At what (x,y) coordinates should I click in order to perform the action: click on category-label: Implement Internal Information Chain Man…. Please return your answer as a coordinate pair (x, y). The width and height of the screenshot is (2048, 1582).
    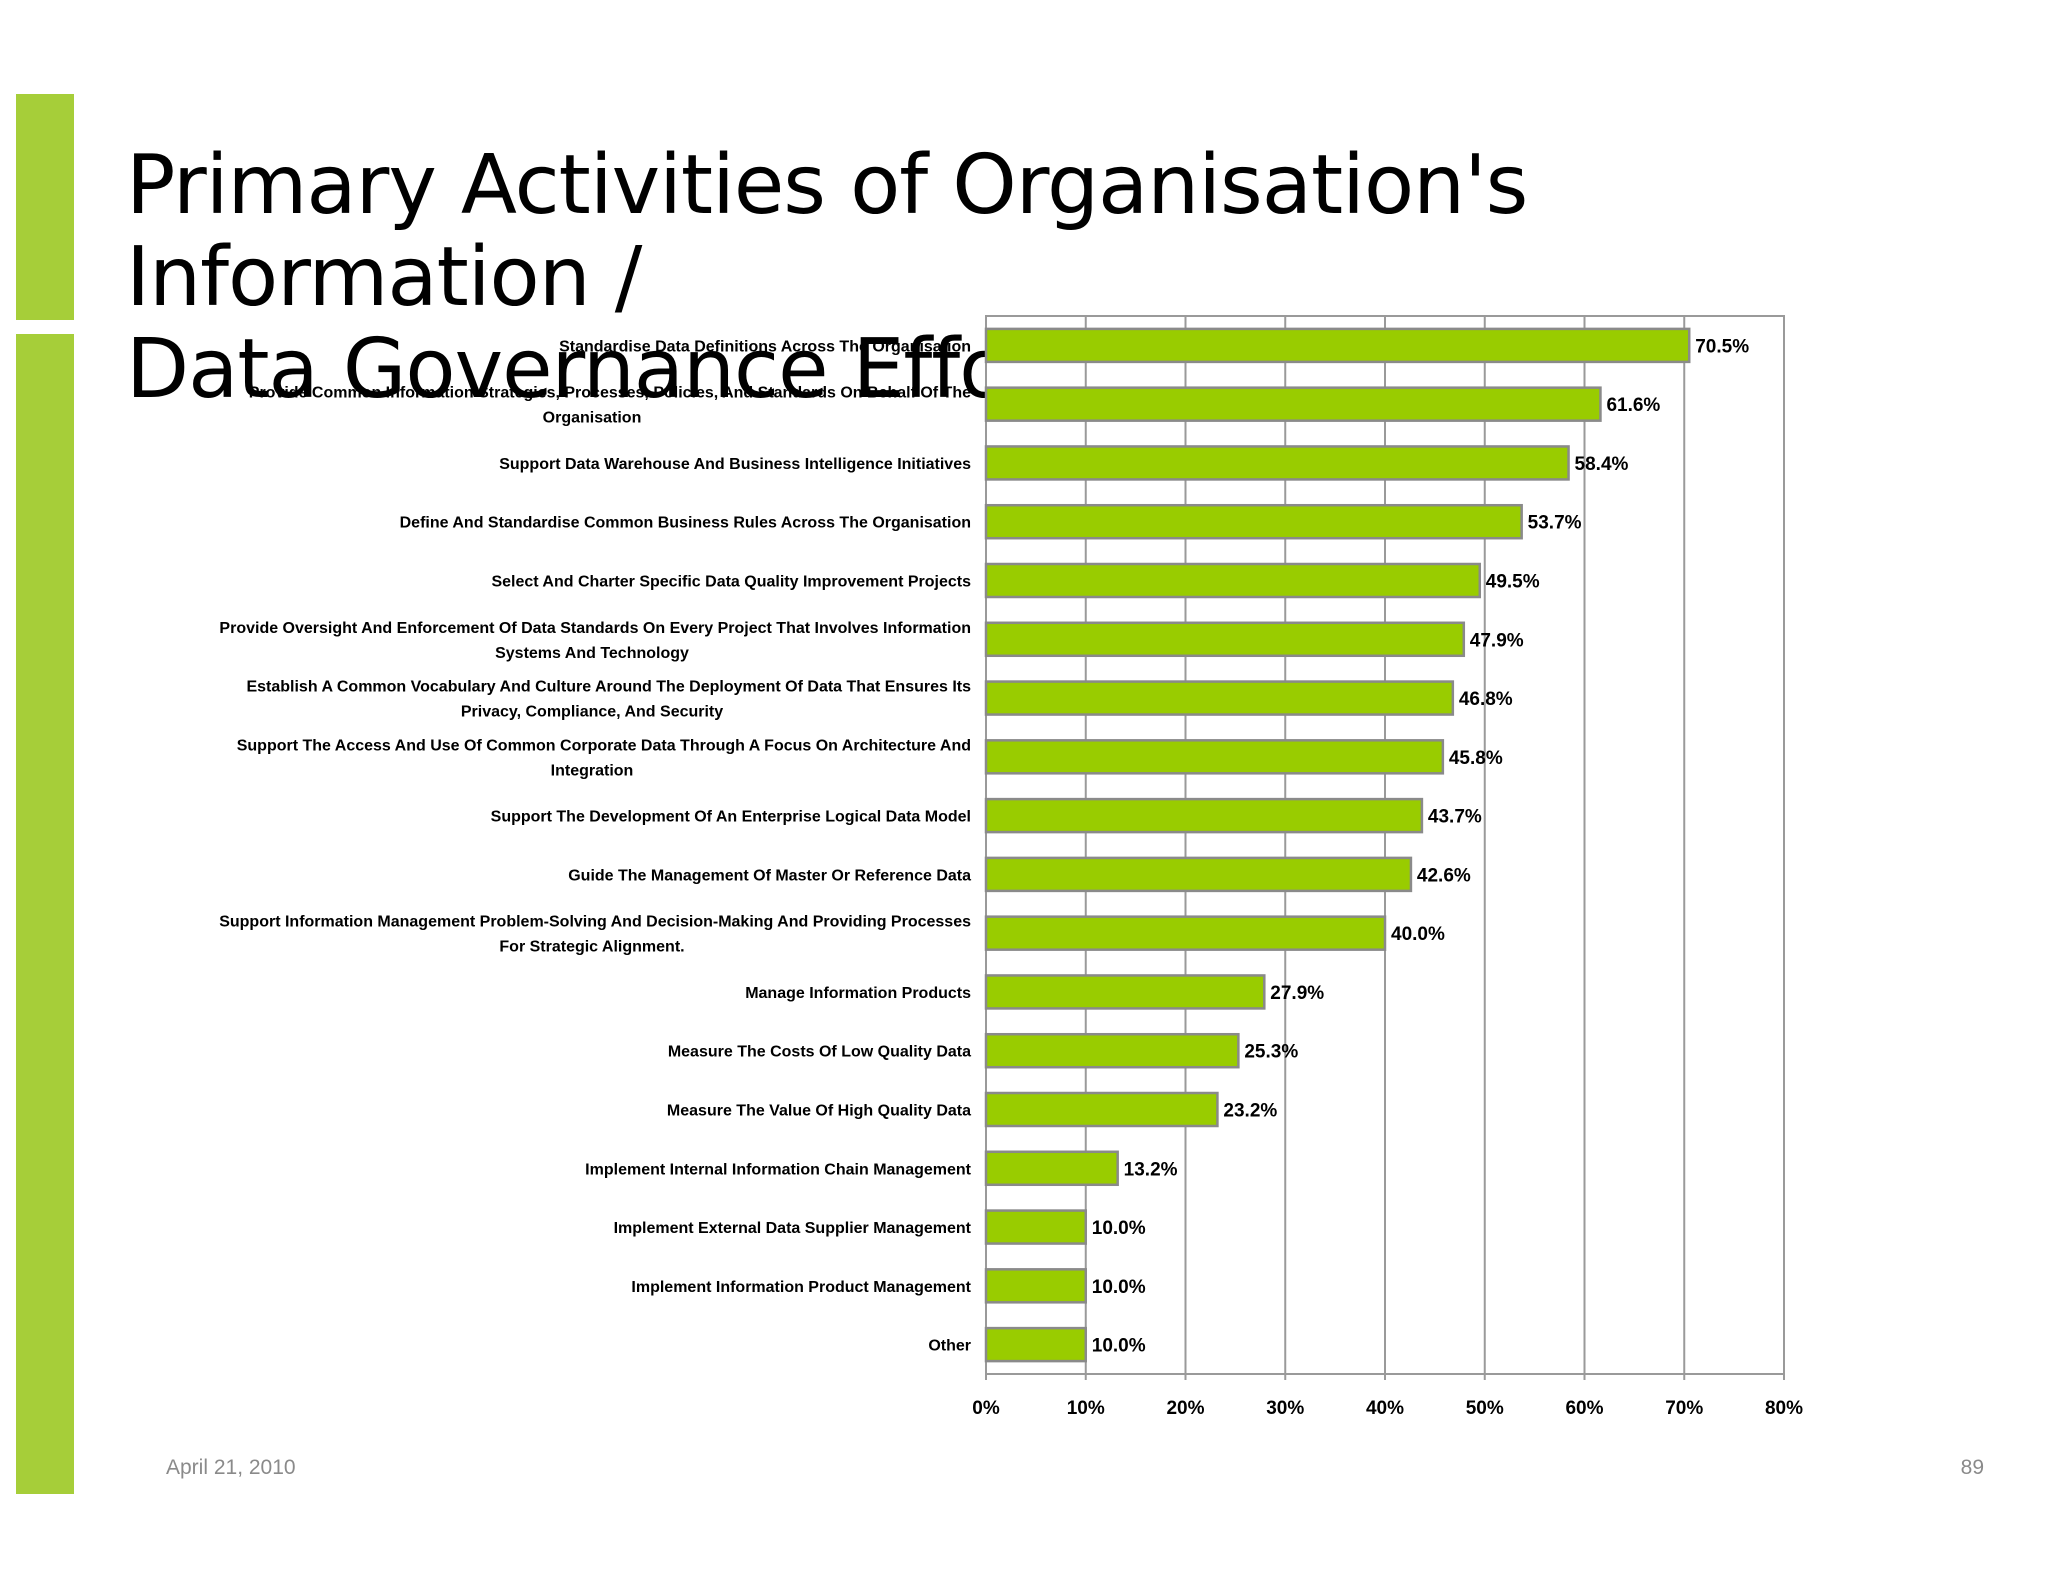
    Looking at the image, I should click on (778, 1169).